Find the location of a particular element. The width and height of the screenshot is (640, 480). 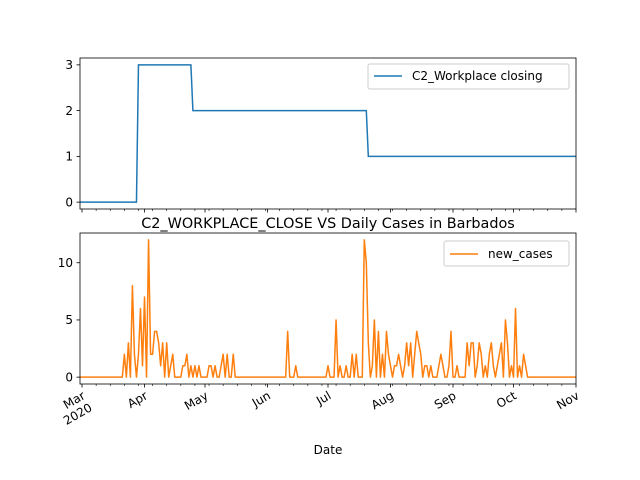

bottom-y-ticks: 0 5 10 is located at coordinates (69, 320).